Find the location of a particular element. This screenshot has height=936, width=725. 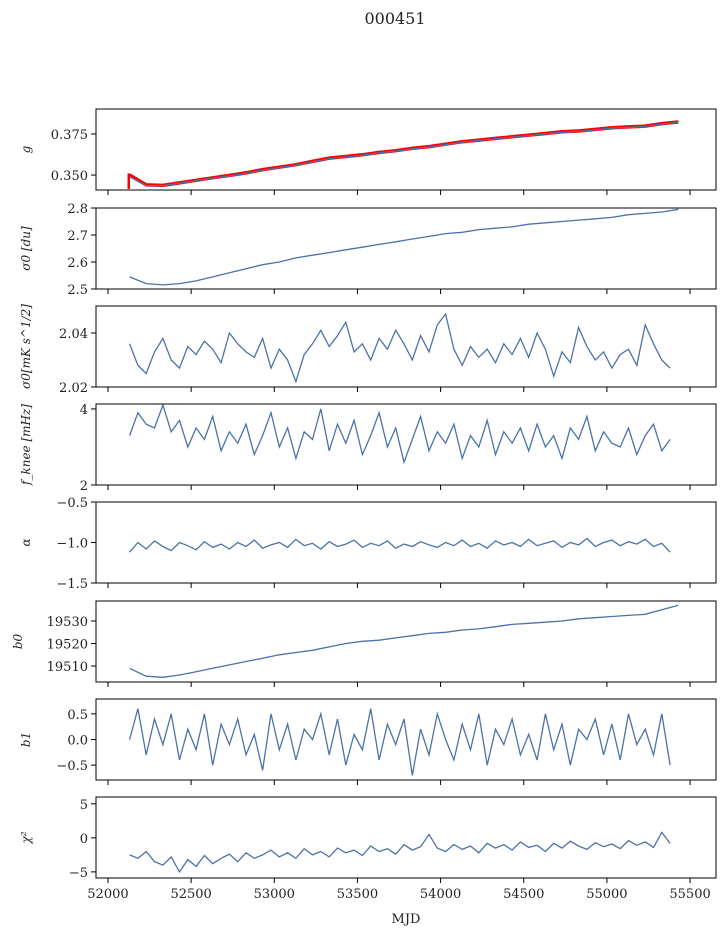

series-line-alpha is located at coordinates (400, 545).